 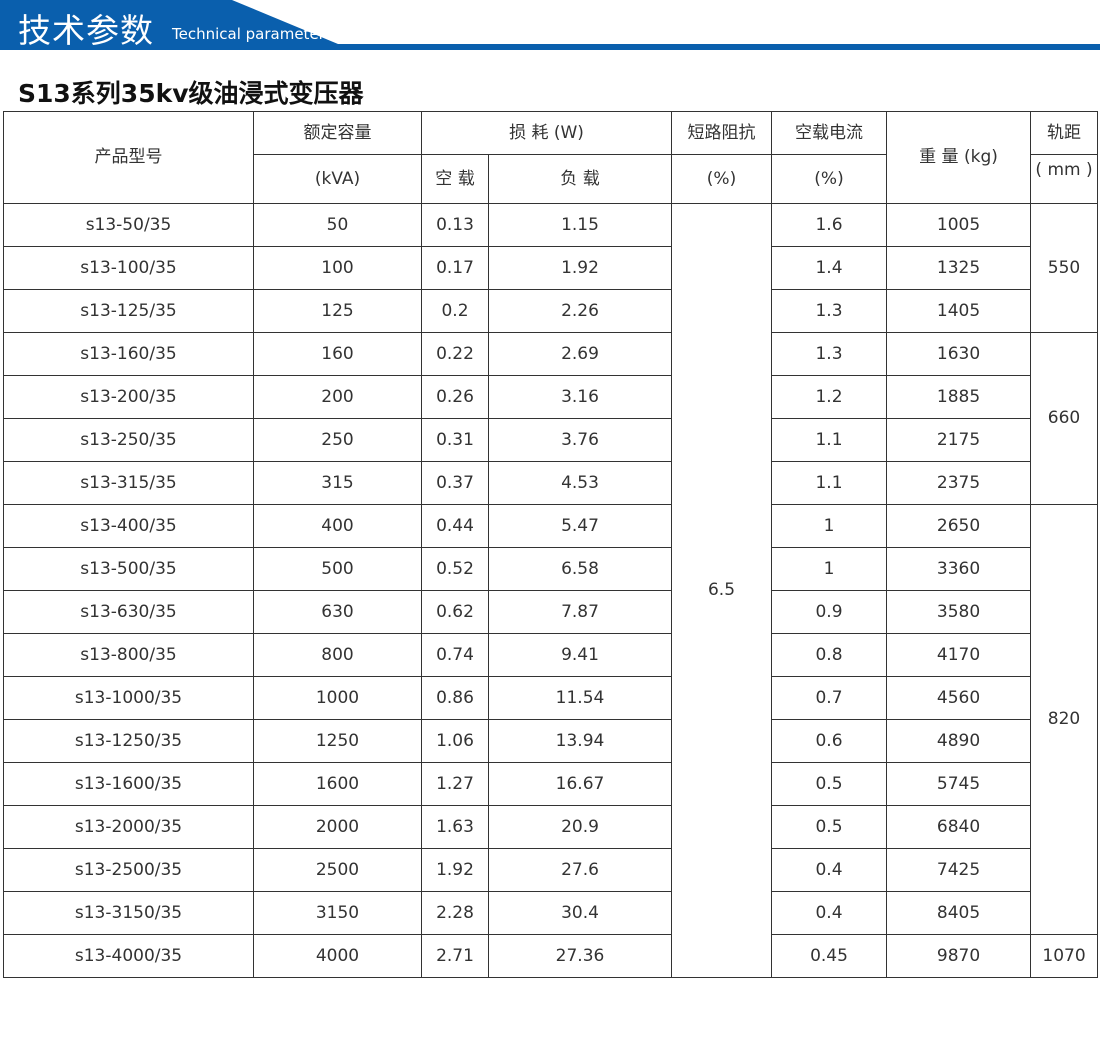 What do you see at coordinates (128, 655) in the screenshot?
I see `model-cell: s13-800/35` at bounding box center [128, 655].